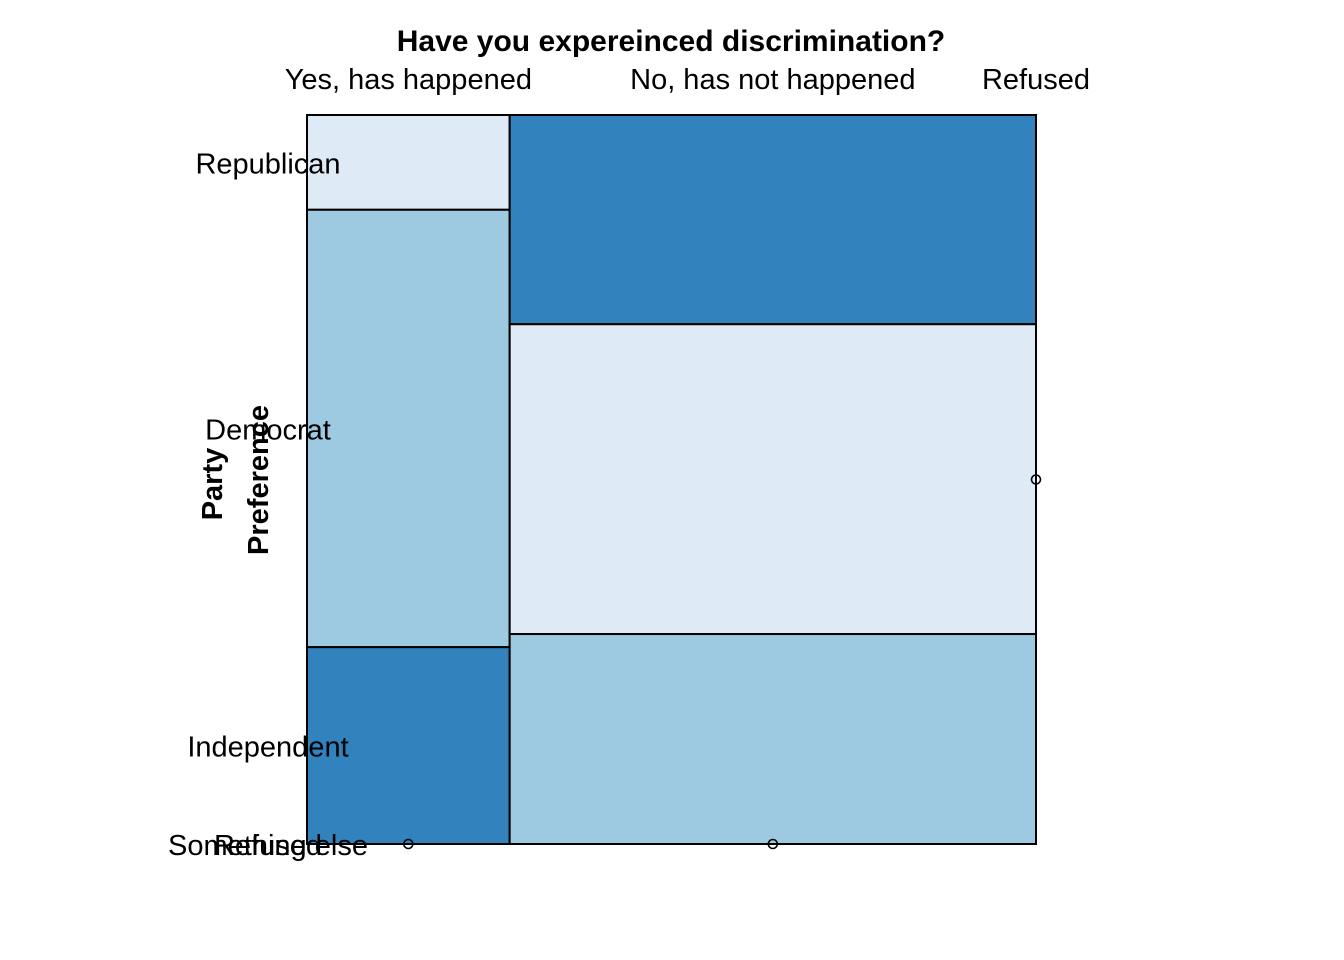 Image resolution: width=1344 pixels, height=960 pixels. I want to click on tile-yes-has-happened-independent, so click(408, 745).